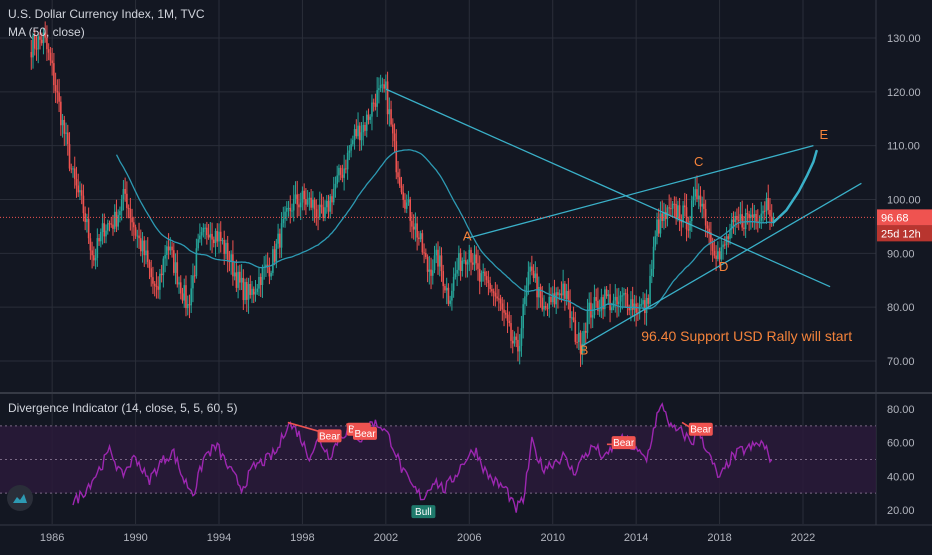 Image resolution: width=932 pixels, height=555 pixels. I want to click on price-axis-label: 130.00, so click(904, 39).